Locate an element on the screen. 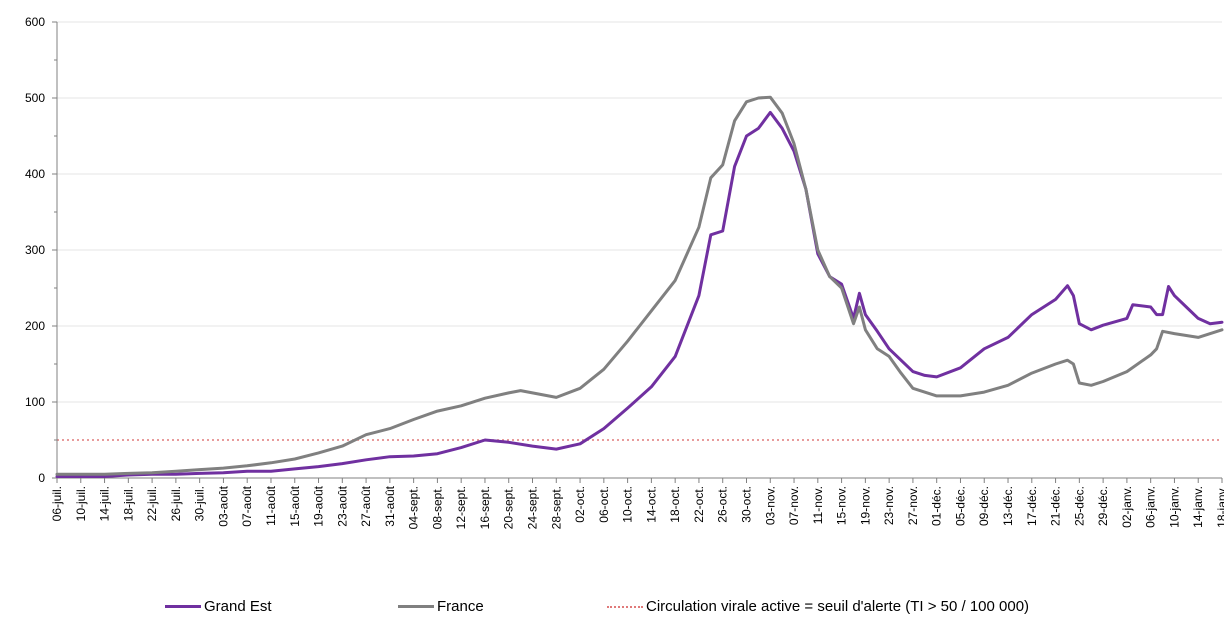 This screenshot has height=620, width=1224. x-tick-label: 26-oct. is located at coordinates (723, 504).